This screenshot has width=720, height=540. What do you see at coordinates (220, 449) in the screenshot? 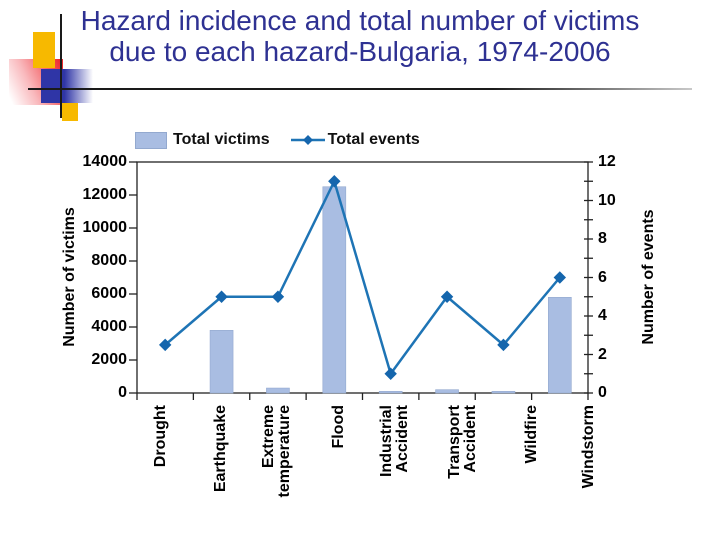
I see `category-label: Earthquake` at bounding box center [220, 449].